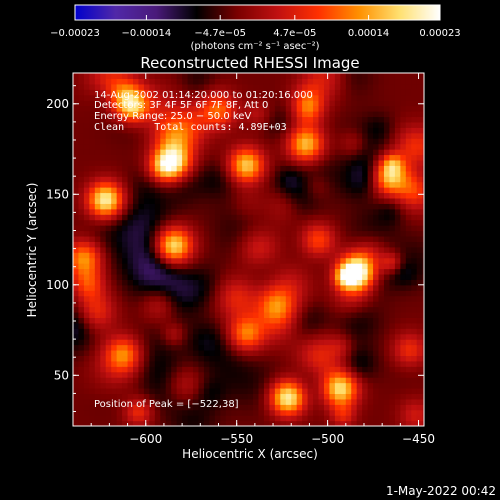  What do you see at coordinates (57, 285) in the screenshot?
I see `y-tick-label: 100` at bounding box center [57, 285].